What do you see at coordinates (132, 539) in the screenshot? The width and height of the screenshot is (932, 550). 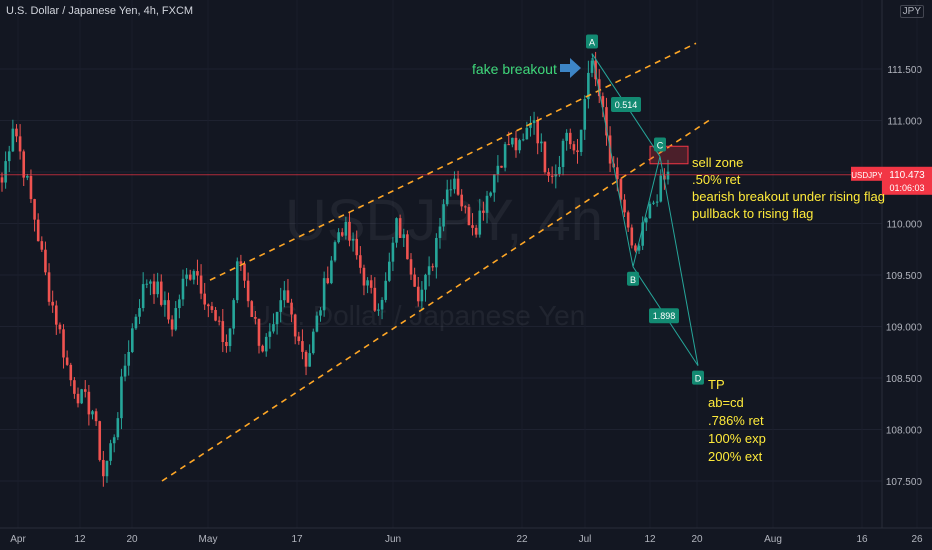 I see `x-tick-label: 20` at bounding box center [132, 539].